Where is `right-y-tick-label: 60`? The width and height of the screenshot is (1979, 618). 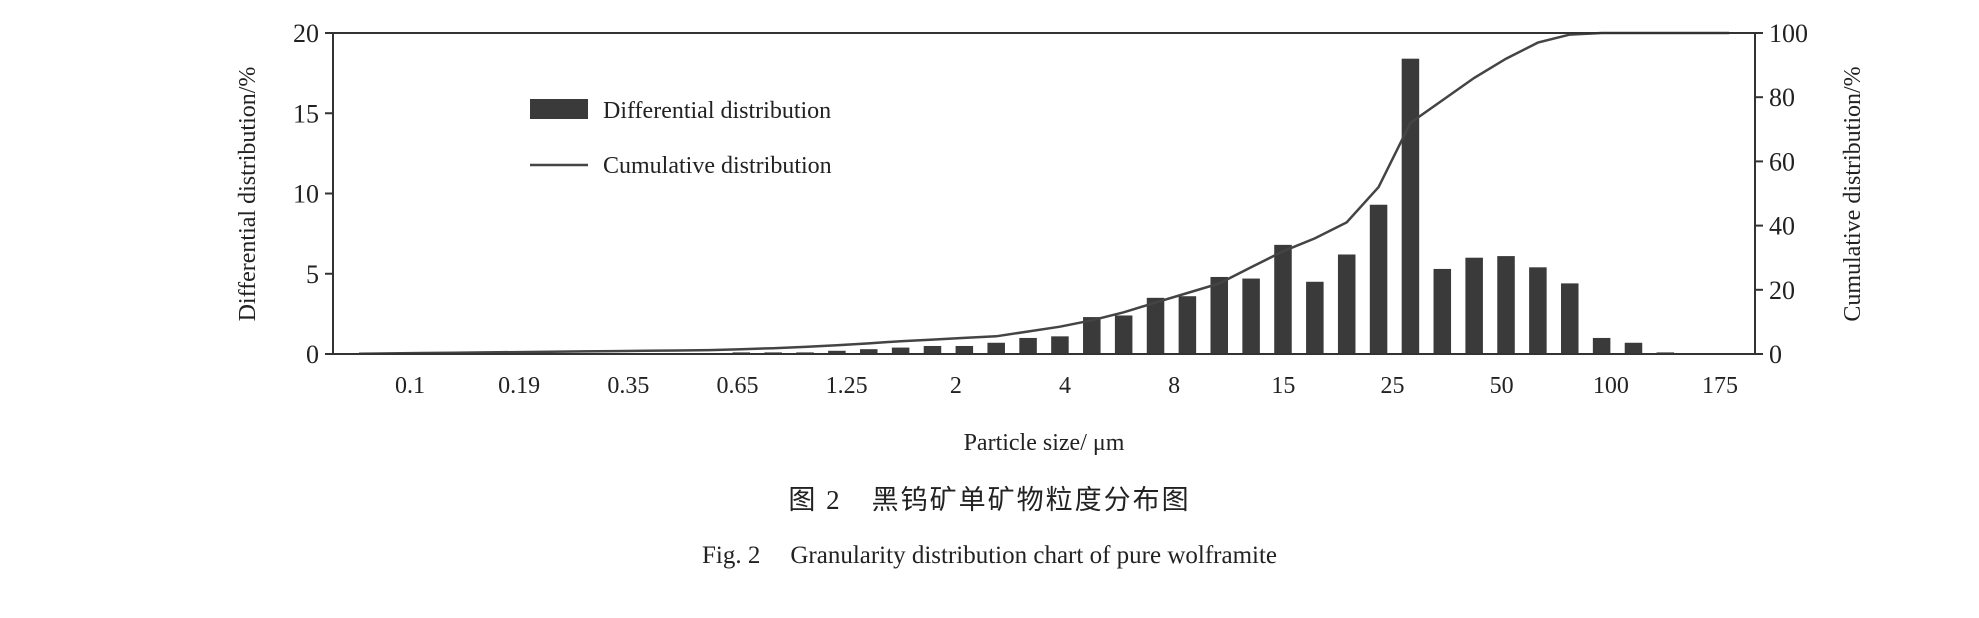
right-y-tick-label: 60 is located at coordinates (1782, 161).